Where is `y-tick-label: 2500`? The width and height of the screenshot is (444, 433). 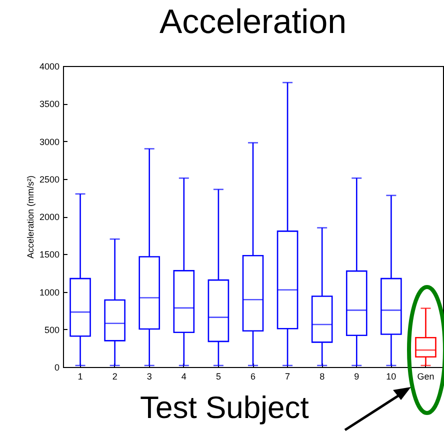
y-tick-label: 2500 is located at coordinates (49, 179).